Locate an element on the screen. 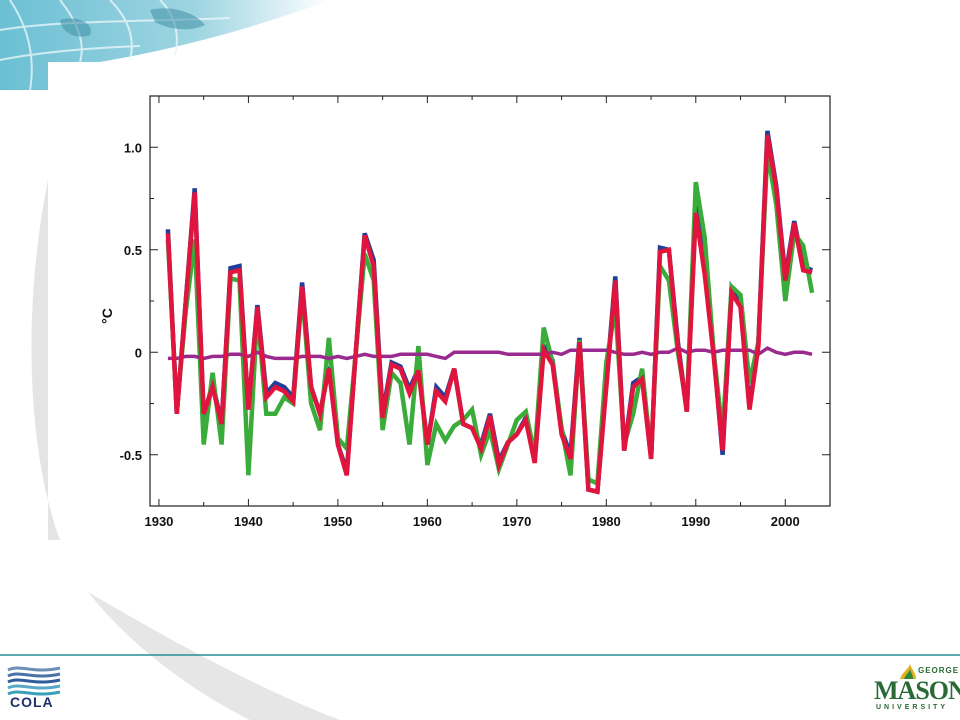 The width and height of the screenshot is (960, 720). x-tick-label: 1960 is located at coordinates (427, 521).